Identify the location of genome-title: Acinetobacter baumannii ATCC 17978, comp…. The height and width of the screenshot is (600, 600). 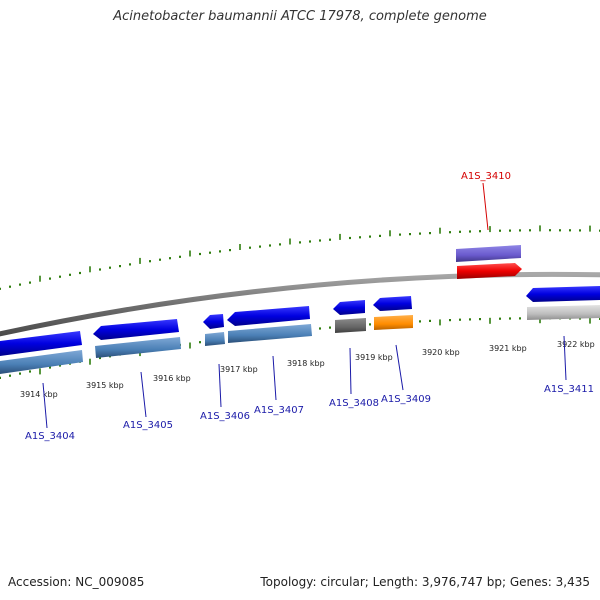
(300, 16).